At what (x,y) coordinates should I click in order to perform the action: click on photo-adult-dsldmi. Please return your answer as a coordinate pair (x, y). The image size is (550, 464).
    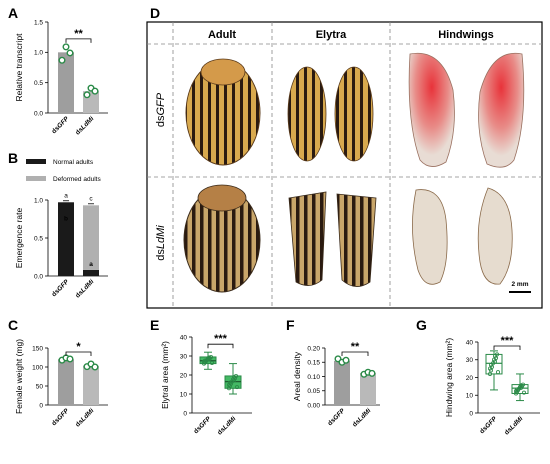
    Looking at the image, I should click on (222, 238).